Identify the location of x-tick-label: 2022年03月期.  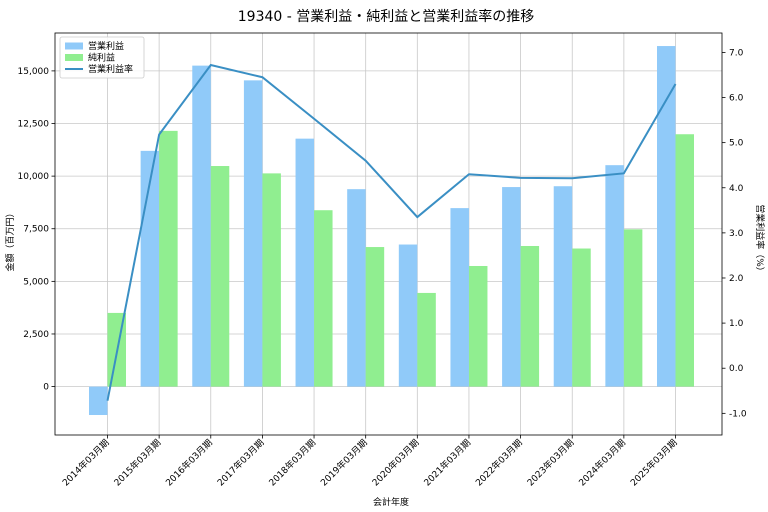
(499, 463).